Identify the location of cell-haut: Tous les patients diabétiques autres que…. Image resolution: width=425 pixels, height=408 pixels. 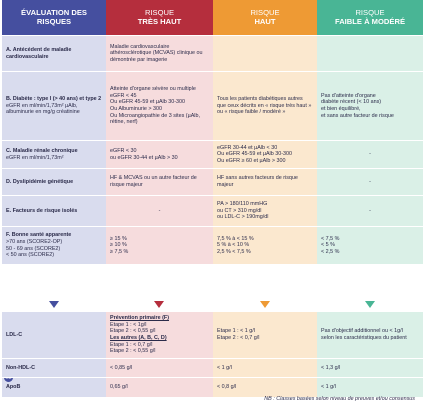
(265, 106).